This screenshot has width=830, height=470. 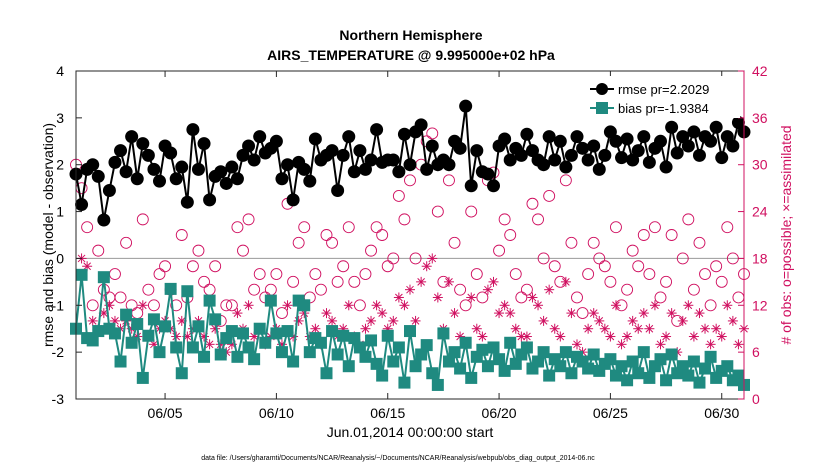 I want to click on legend-bias-label: bias pr=-1.9384, so click(x=663, y=108).